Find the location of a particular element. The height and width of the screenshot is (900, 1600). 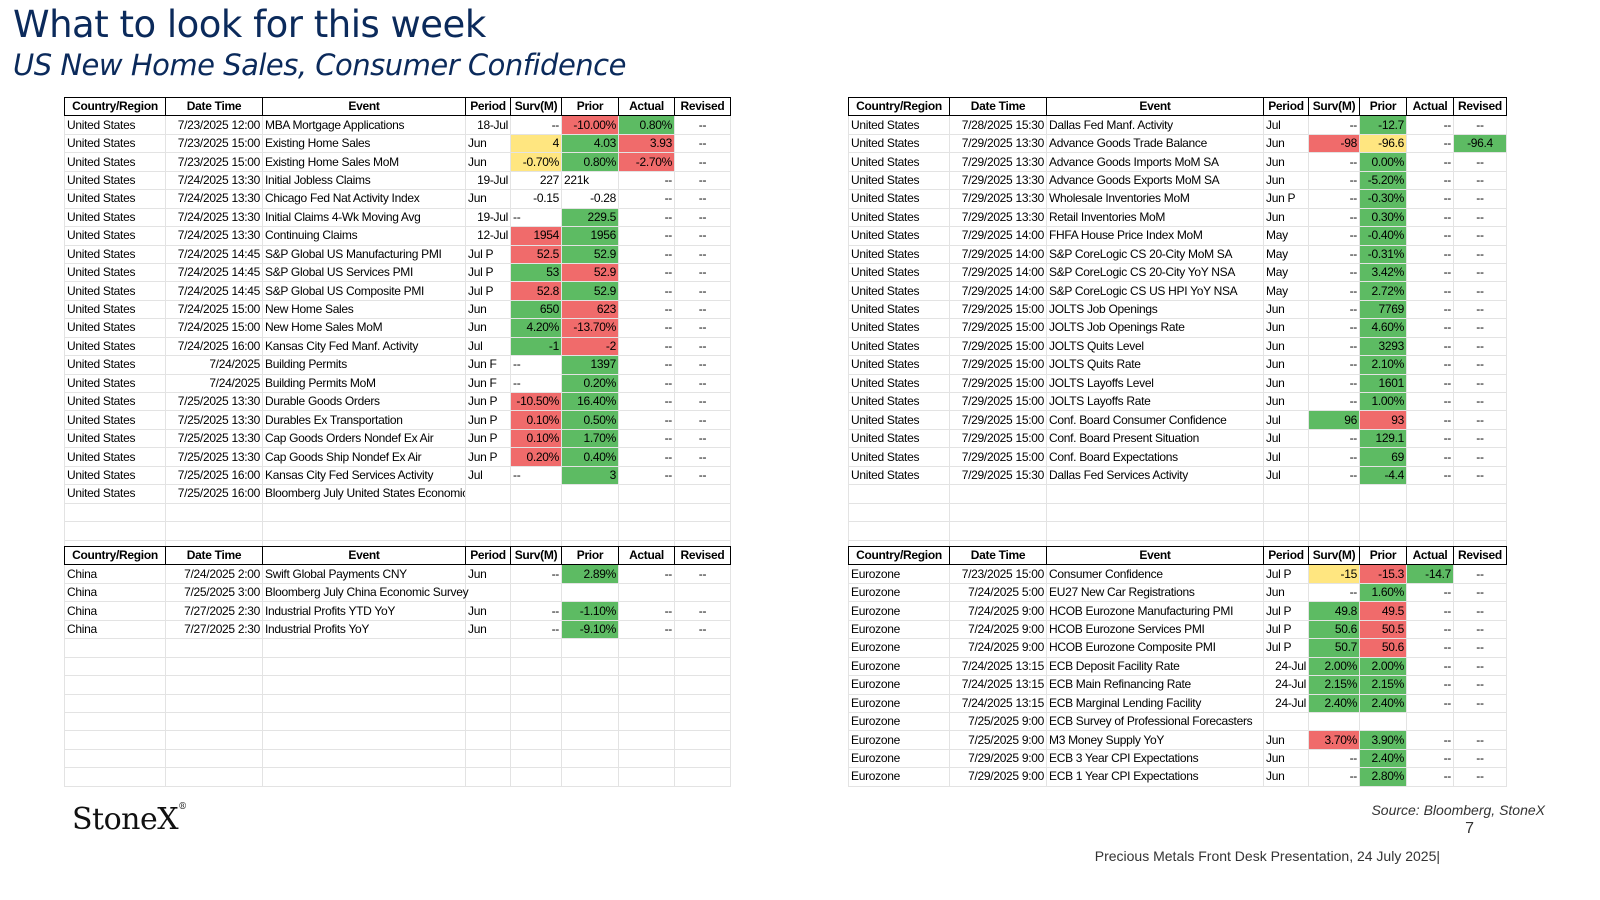

cell-period: 19-Jul is located at coordinates (488, 180).